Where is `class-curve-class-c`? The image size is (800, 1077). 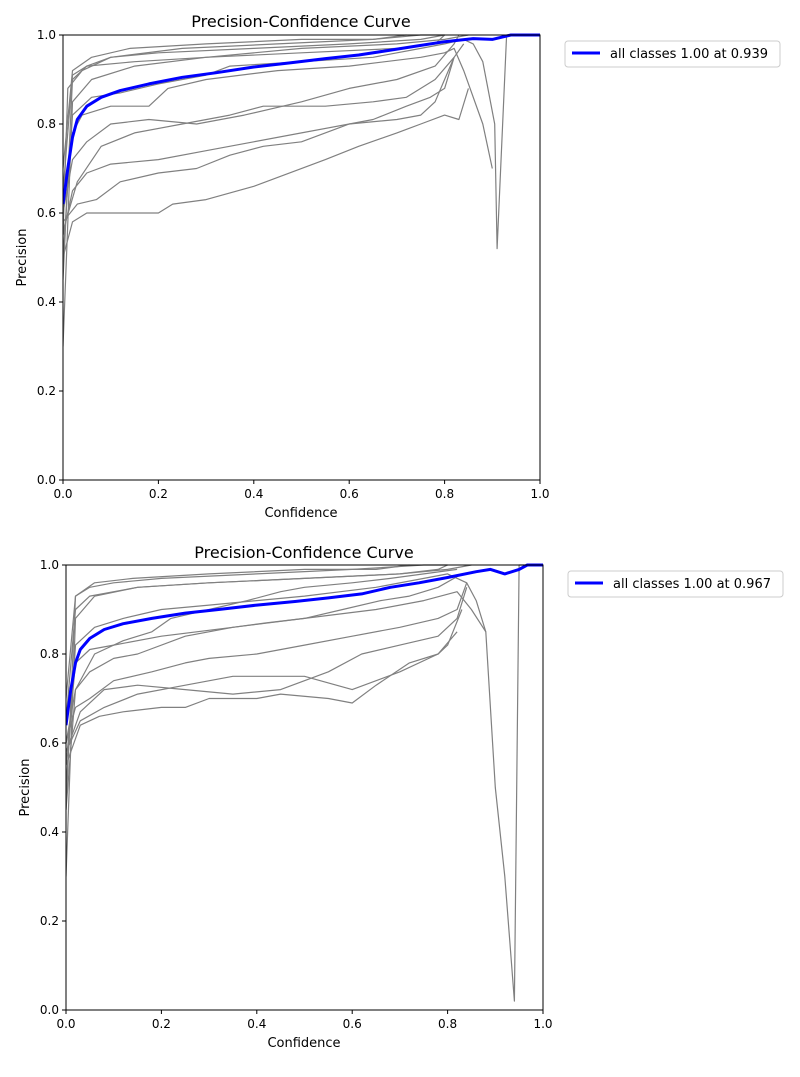
class-curve-class-c is located at coordinates (254, 135).